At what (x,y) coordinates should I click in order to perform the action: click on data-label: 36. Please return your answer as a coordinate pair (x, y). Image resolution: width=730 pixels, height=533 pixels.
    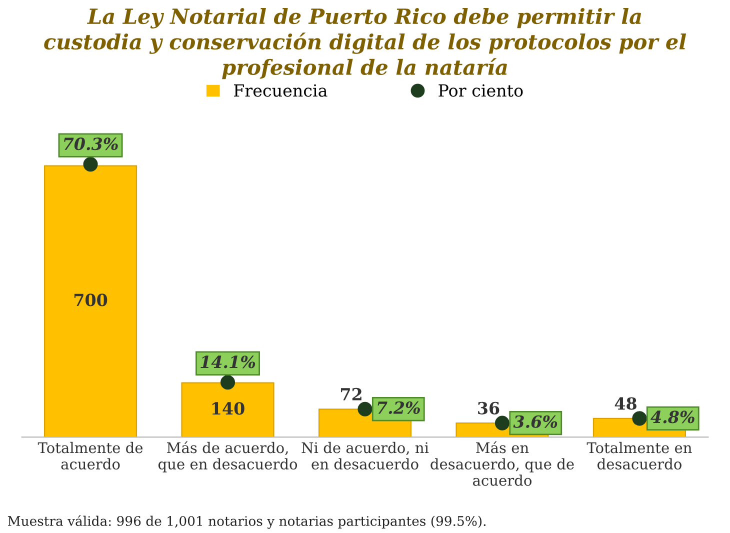
    Looking at the image, I should click on (489, 408).